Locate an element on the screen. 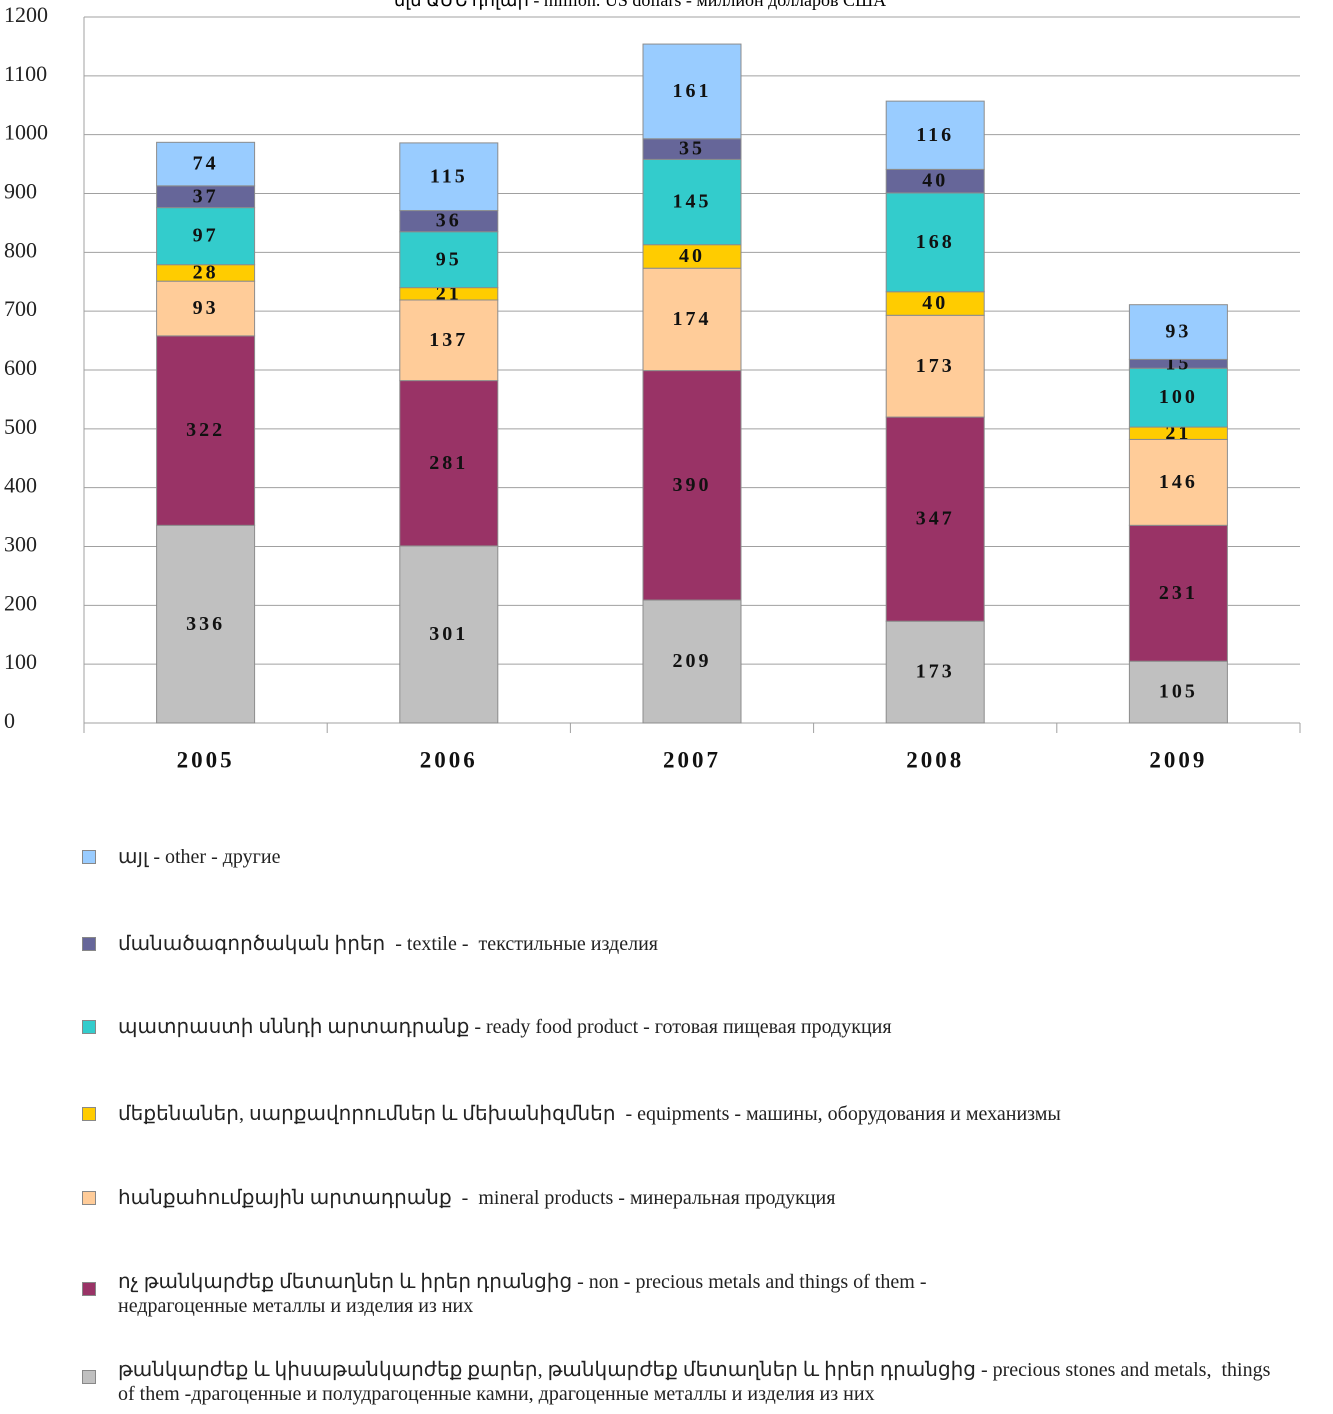 The image size is (1333, 1414). value-label: 209 is located at coordinates (692, 661).